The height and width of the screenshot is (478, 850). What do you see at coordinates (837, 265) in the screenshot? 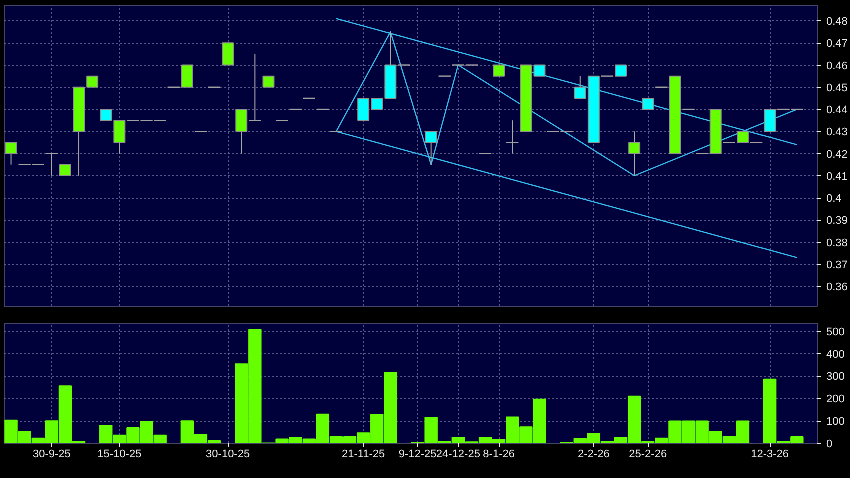
I see `y-tick-label: 0.37` at bounding box center [837, 265].